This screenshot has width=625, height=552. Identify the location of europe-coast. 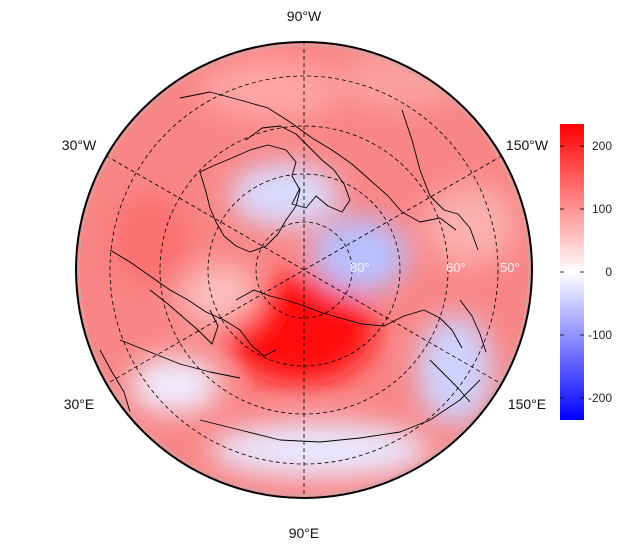
(193, 303).